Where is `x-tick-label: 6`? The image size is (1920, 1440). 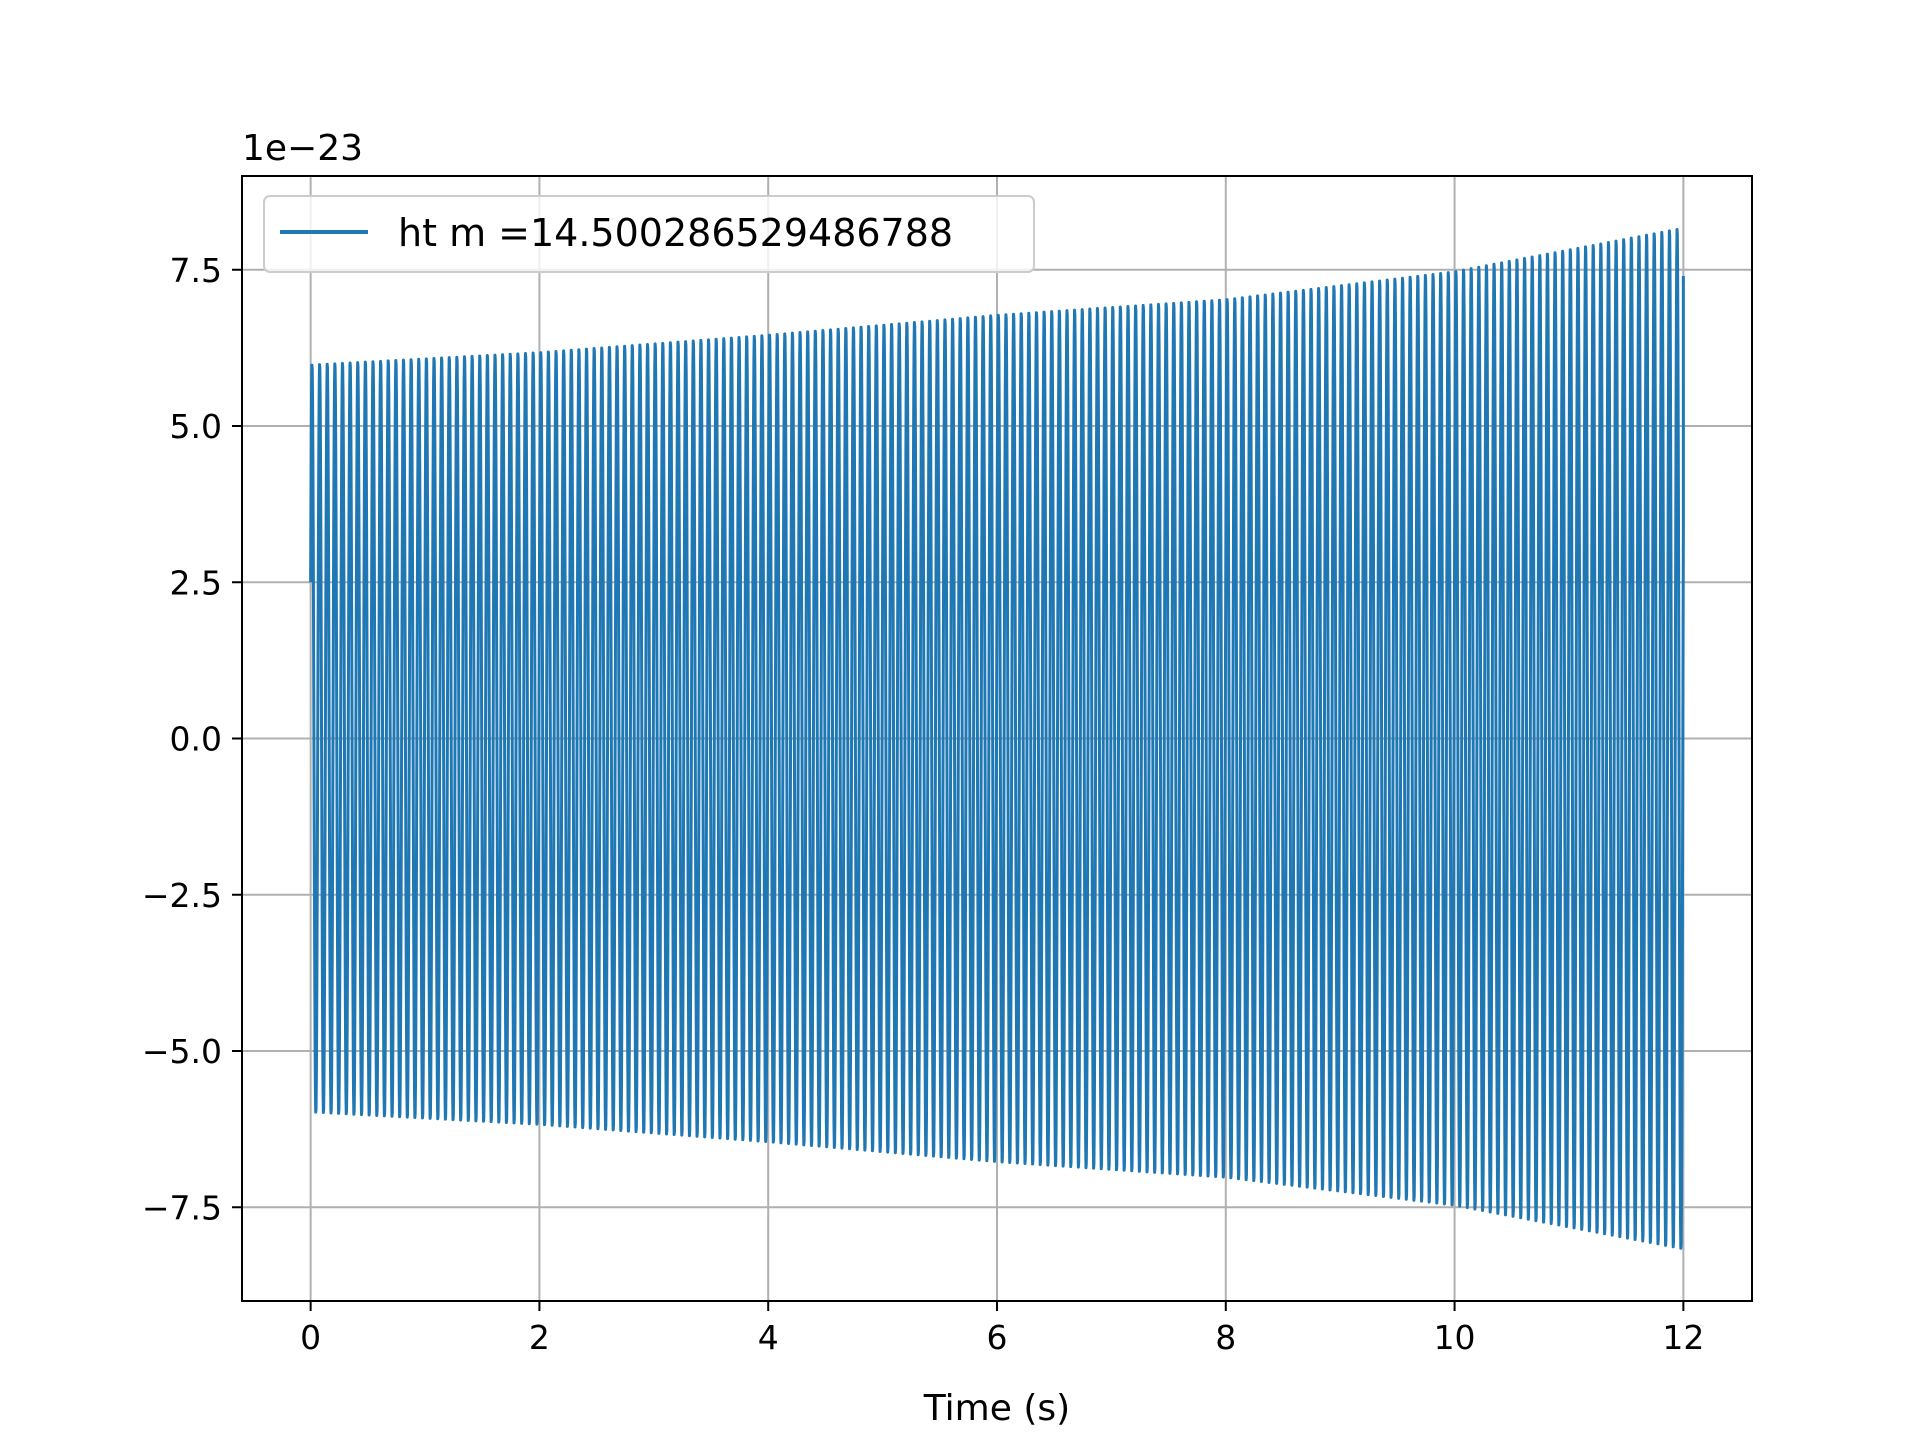
x-tick-label: 6 is located at coordinates (997, 1337).